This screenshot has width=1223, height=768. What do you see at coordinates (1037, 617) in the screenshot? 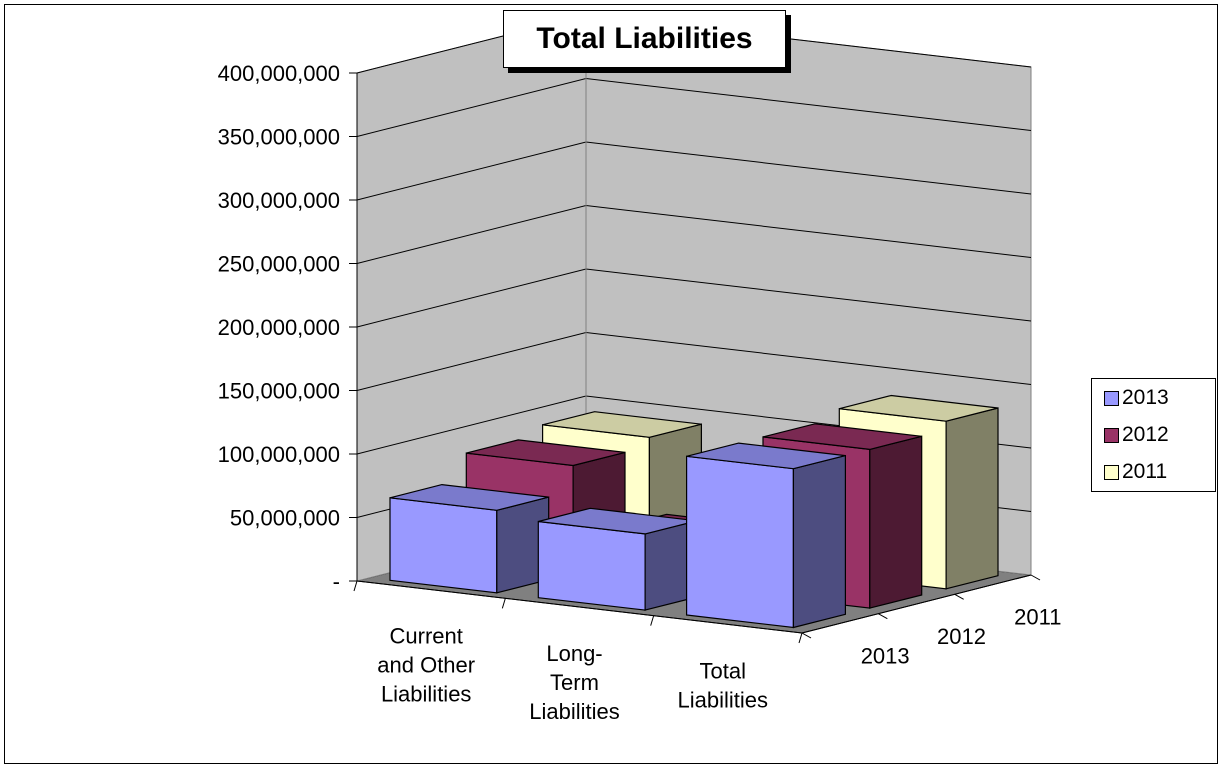
I see `depth-label: 2011` at bounding box center [1037, 617].